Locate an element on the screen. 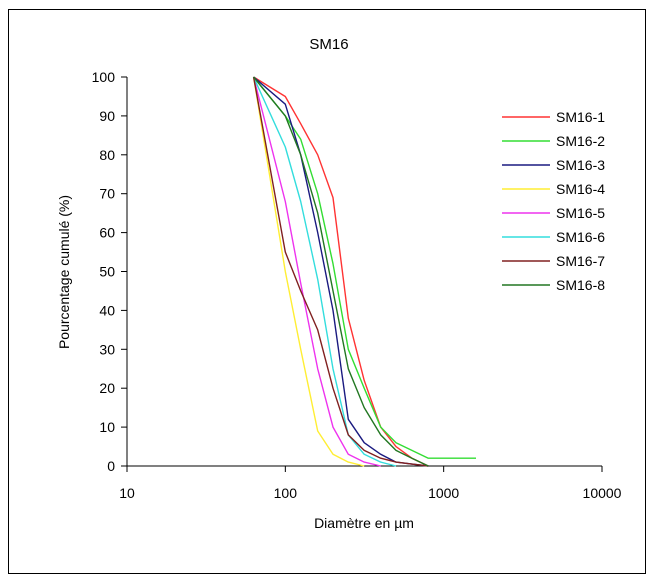 The image size is (656, 581). legend-label: SM16-3 is located at coordinates (580, 165).